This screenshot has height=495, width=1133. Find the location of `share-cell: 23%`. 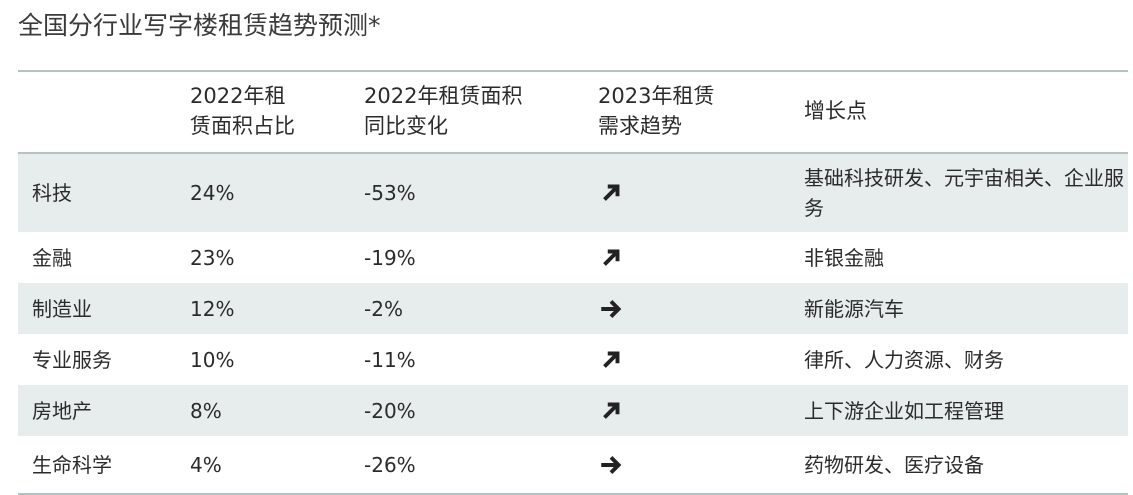

share-cell: 23% is located at coordinates (212, 257).